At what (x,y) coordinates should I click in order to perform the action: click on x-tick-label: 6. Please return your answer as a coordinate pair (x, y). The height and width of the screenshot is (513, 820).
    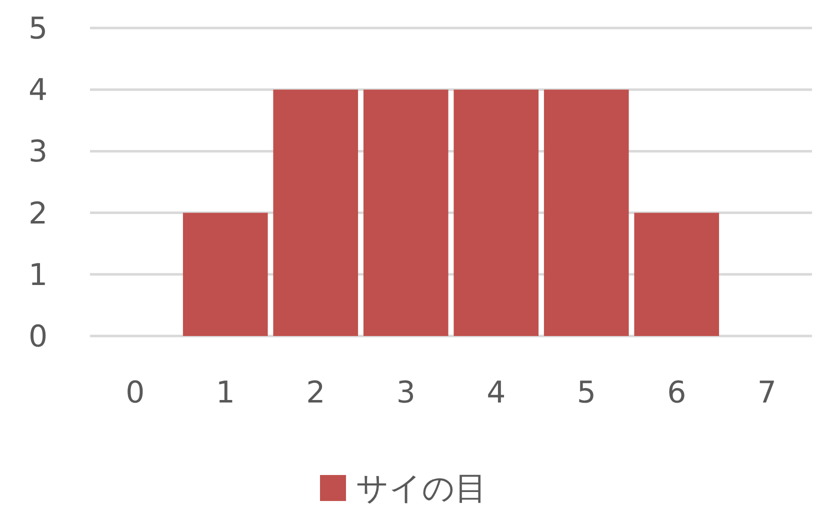
    Looking at the image, I should click on (676, 393).